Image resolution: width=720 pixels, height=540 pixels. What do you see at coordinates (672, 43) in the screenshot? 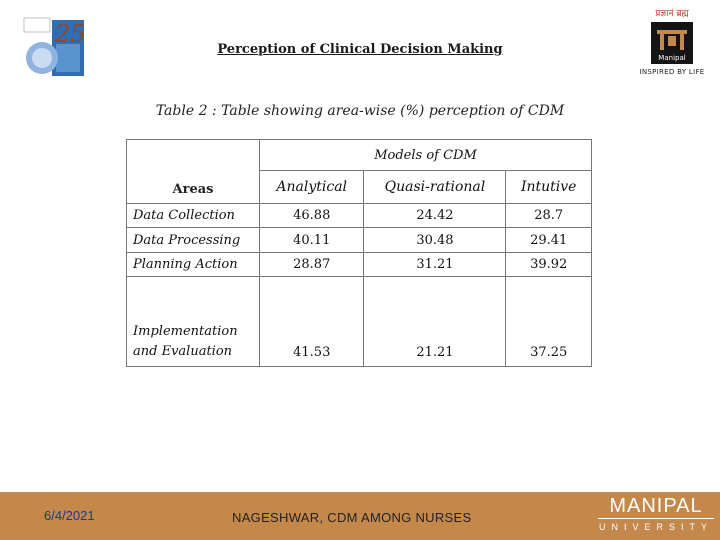
I see `manipal-emblem-icon: Manipal` at bounding box center [672, 43].